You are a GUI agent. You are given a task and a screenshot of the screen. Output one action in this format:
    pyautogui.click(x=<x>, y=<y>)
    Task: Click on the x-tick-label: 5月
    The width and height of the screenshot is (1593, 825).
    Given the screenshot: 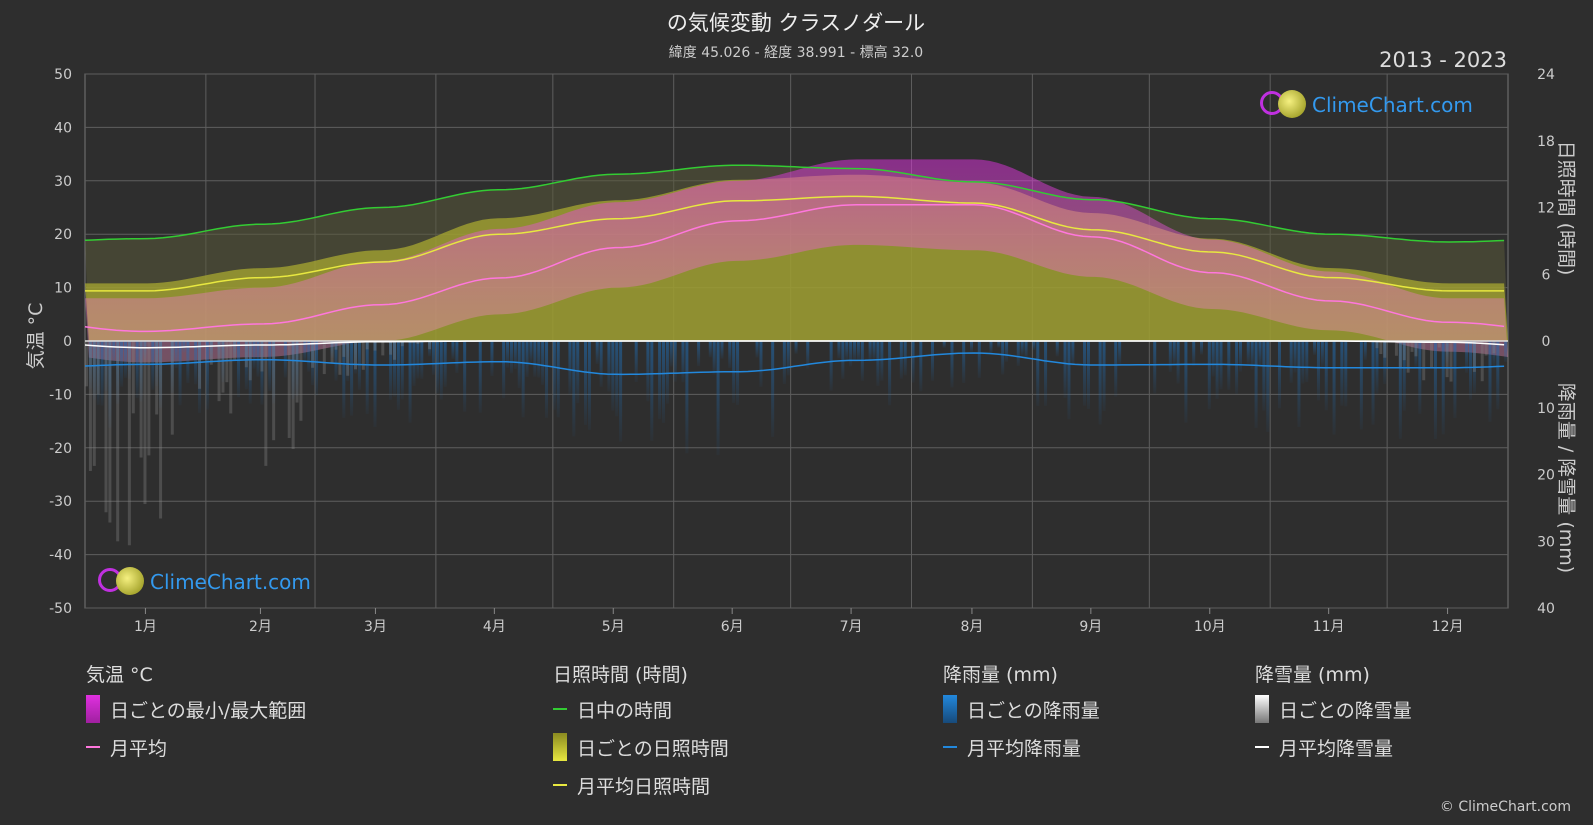 What is the action you would take?
    pyautogui.click(x=613, y=627)
    